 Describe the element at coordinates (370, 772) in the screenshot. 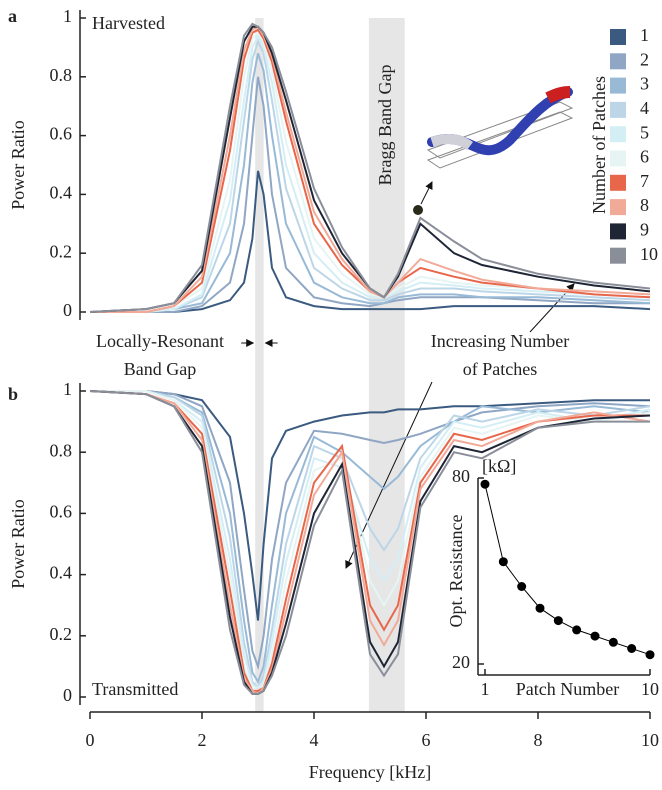

I see `x-axis-label: Frequency [kHz]` at that location.